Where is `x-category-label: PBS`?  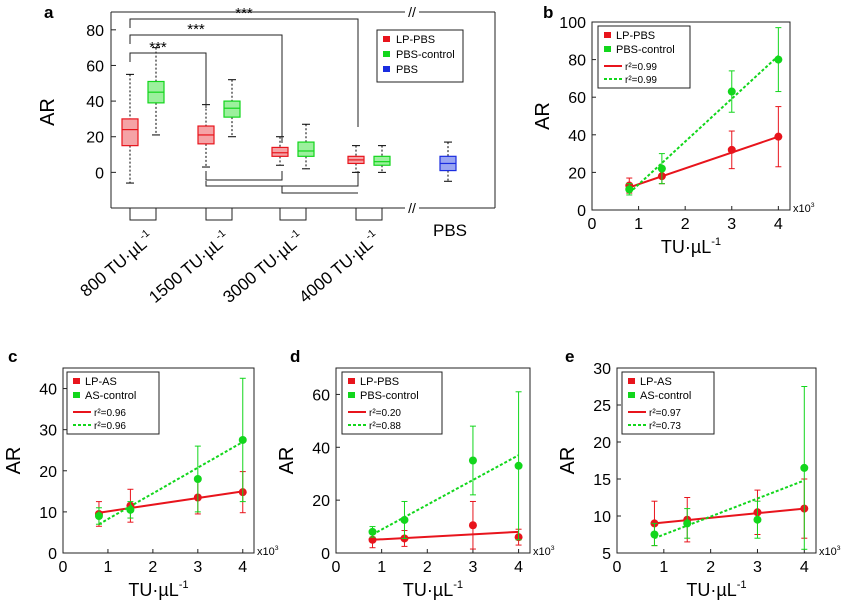
x-category-label: PBS is located at coordinates (450, 230).